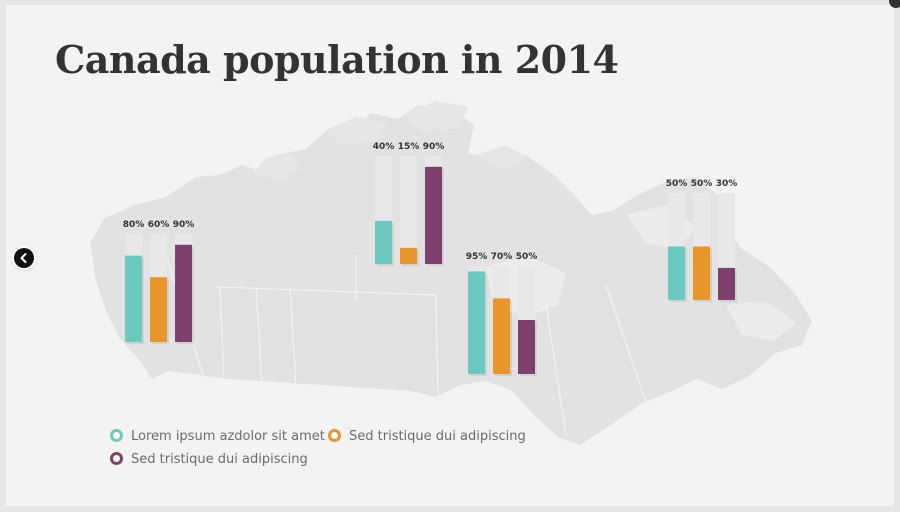 This screenshot has width=900, height=512. Describe the element at coordinates (437, 436) in the screenshot. I see `legend-label-series-2: Sed tristique dui adipiscing` at that location.